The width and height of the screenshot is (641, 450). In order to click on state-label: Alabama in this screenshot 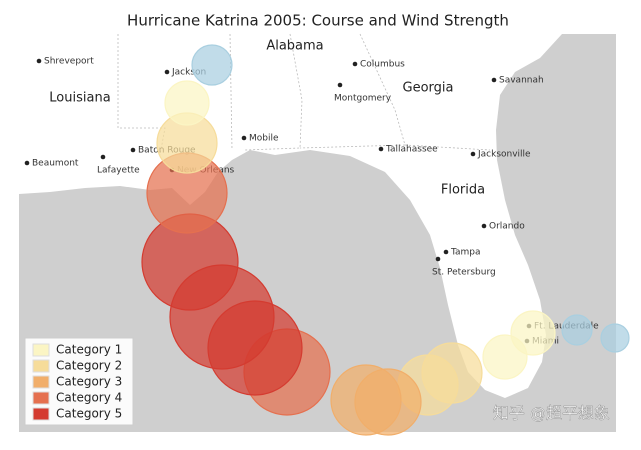, I will do `click(294, 46)`.